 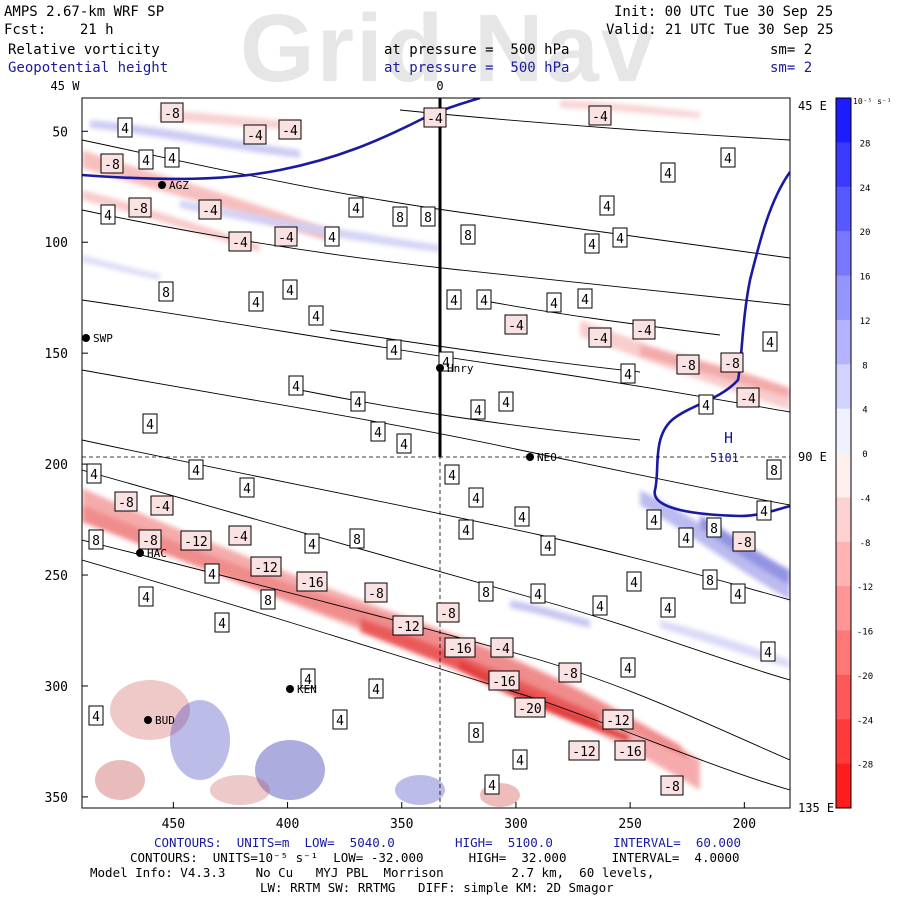 I want to click on y-tick-label: 250, so click(x=56, y=576).